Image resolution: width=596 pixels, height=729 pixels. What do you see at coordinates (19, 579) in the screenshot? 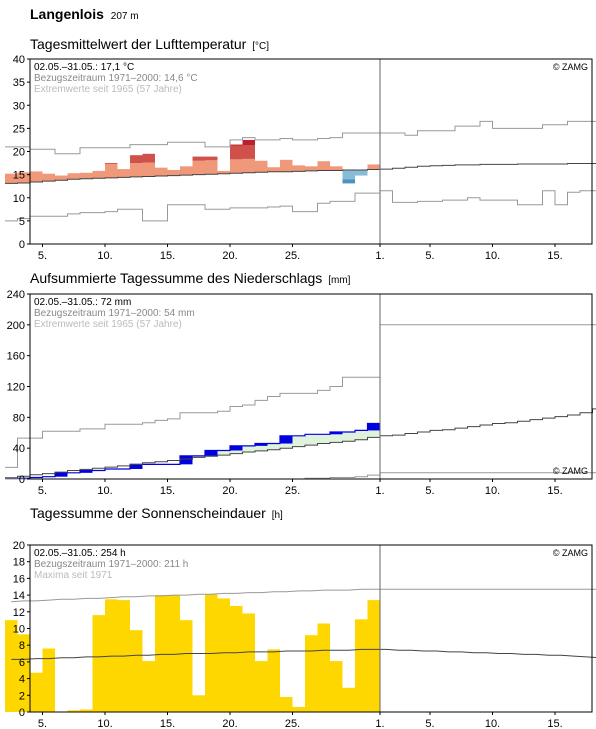
I see `y-tick-label: 16` at bounding box center [19, 579].